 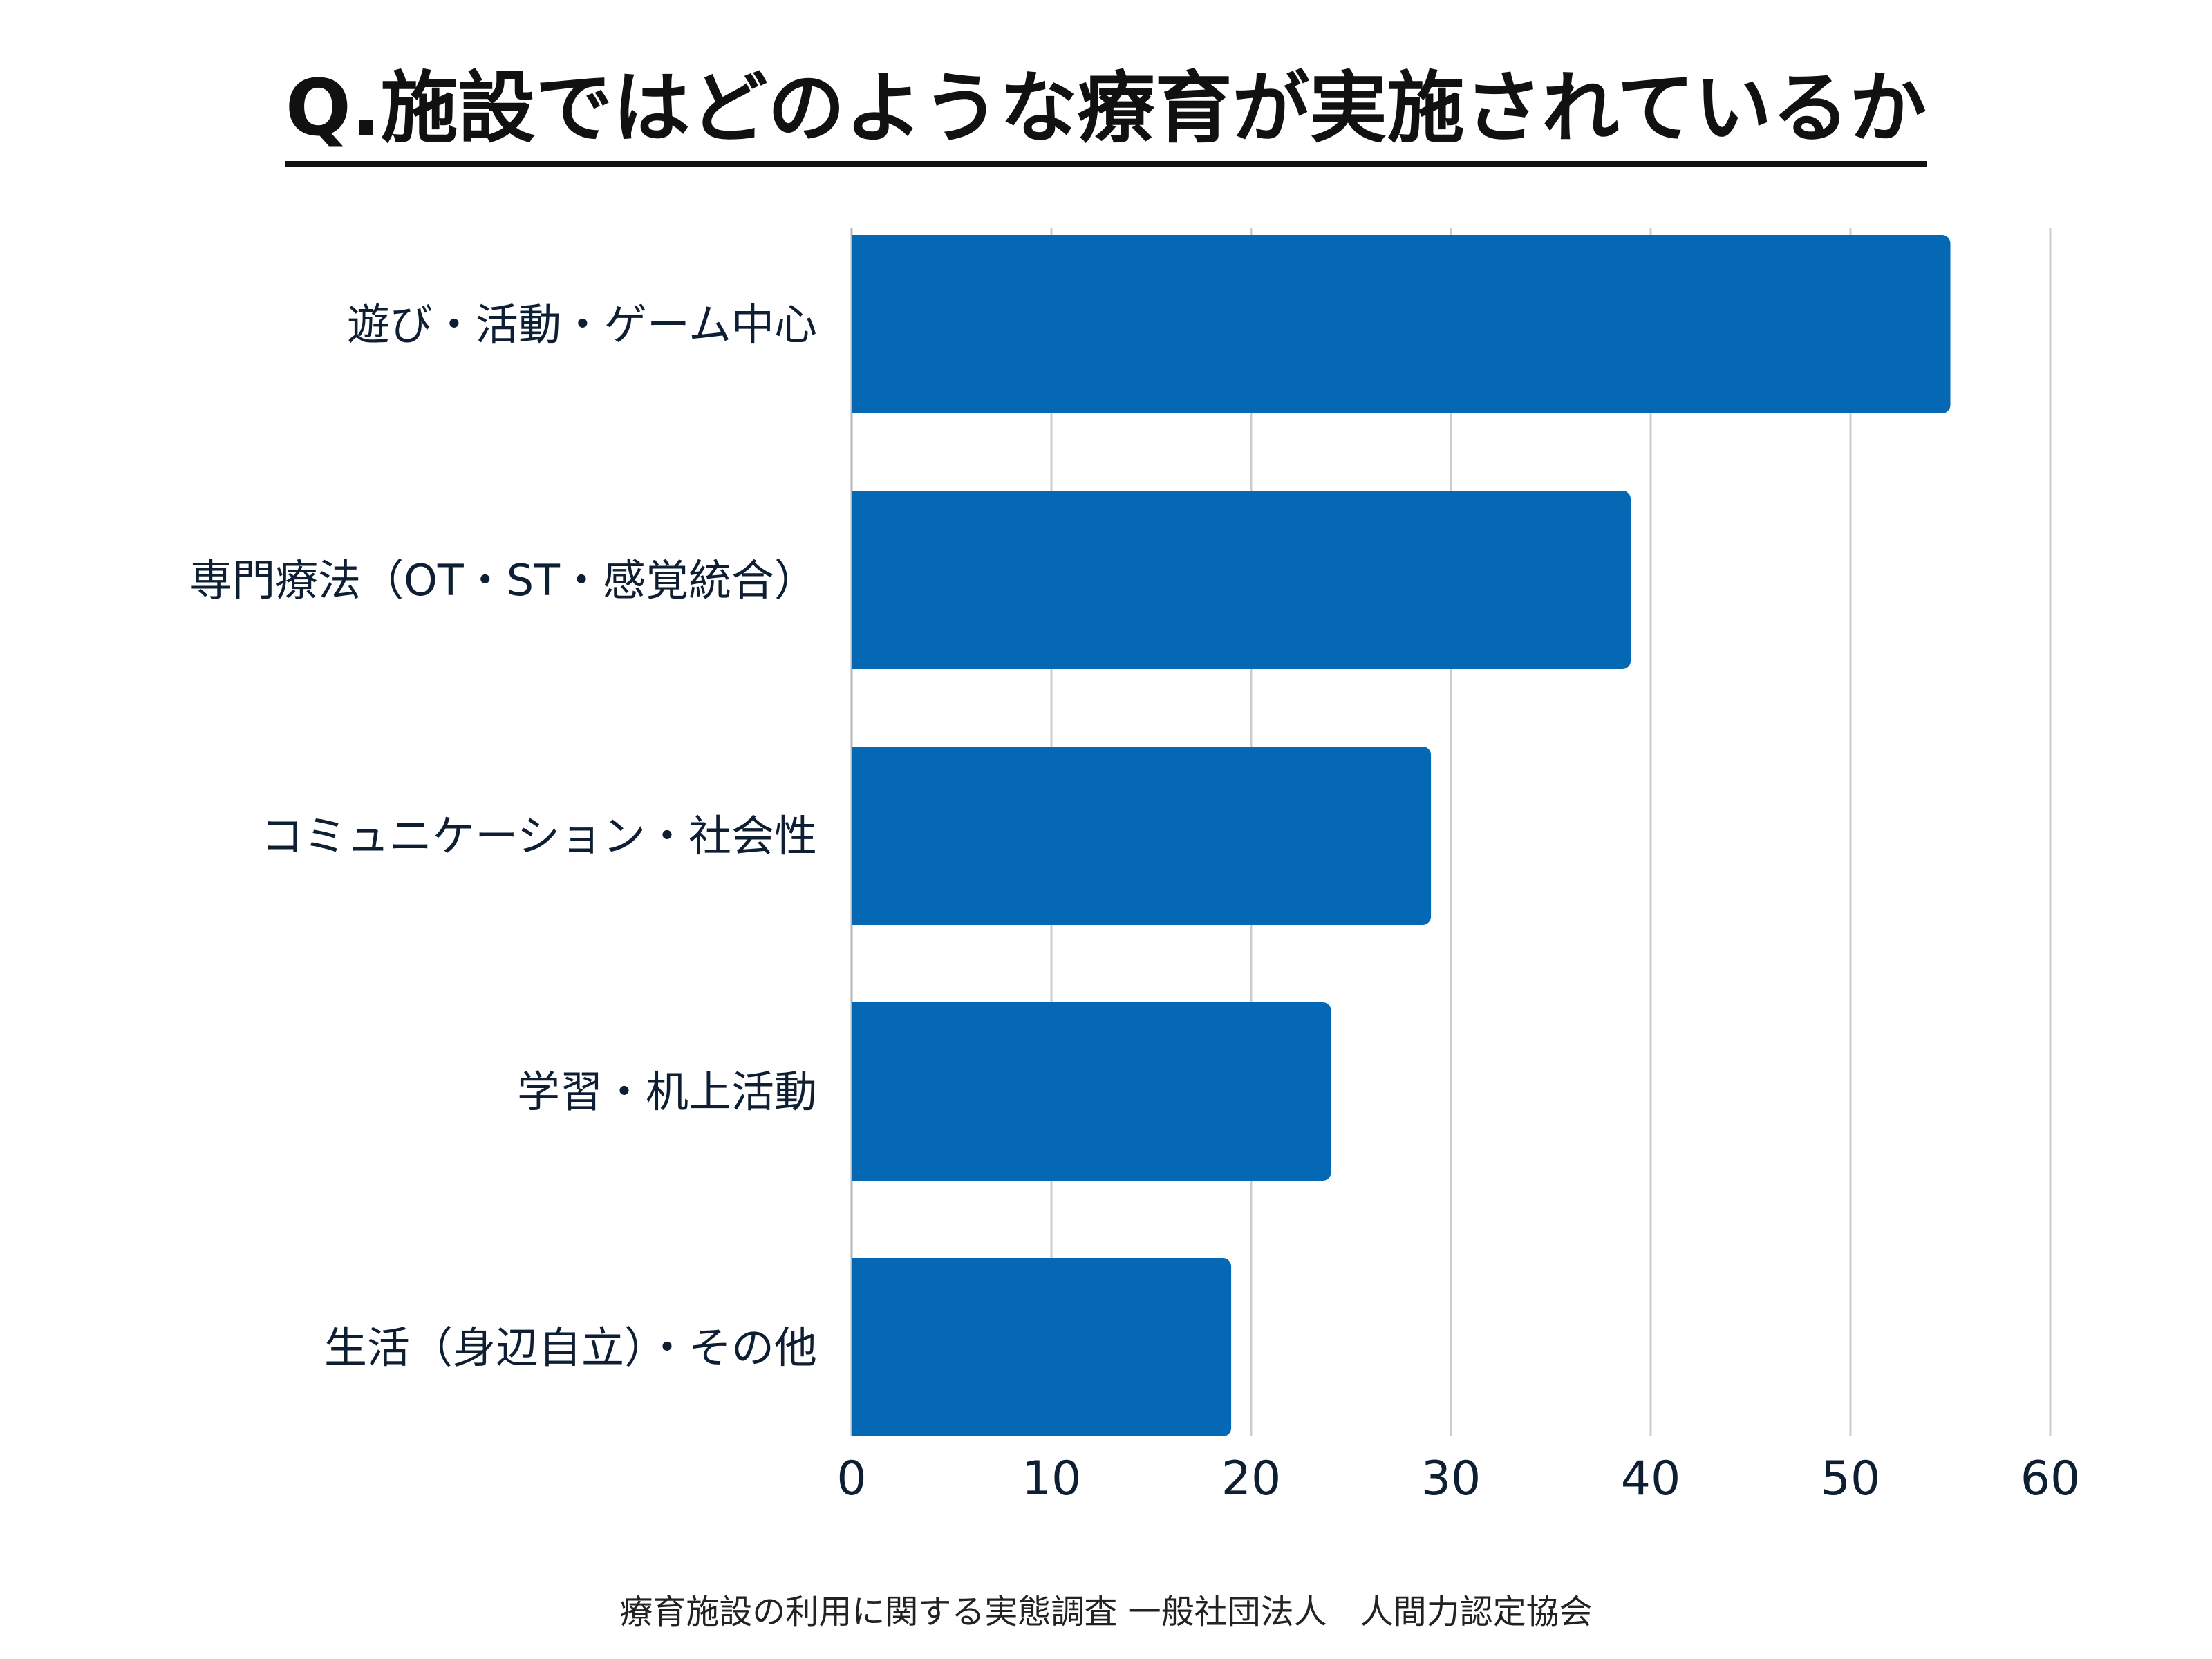 I want to click on category-label: コミュニケーション・社会性, so click(x=539, y=836).